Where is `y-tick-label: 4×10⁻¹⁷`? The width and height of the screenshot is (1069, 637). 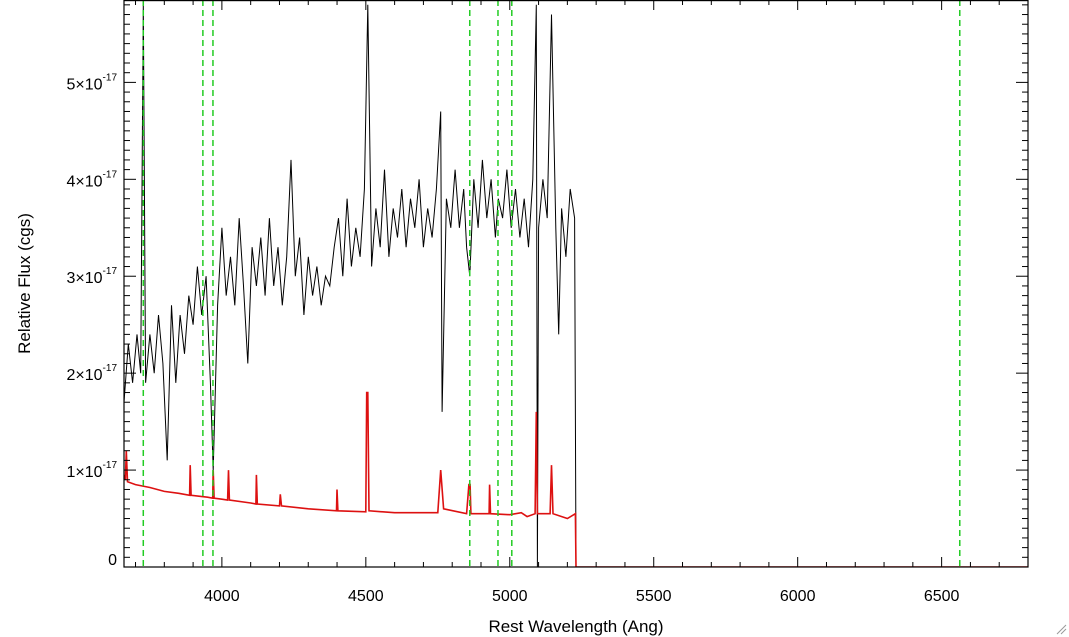
y-tick-label: 4×10⁻¹⁷ is located at coordinates (92, 179).